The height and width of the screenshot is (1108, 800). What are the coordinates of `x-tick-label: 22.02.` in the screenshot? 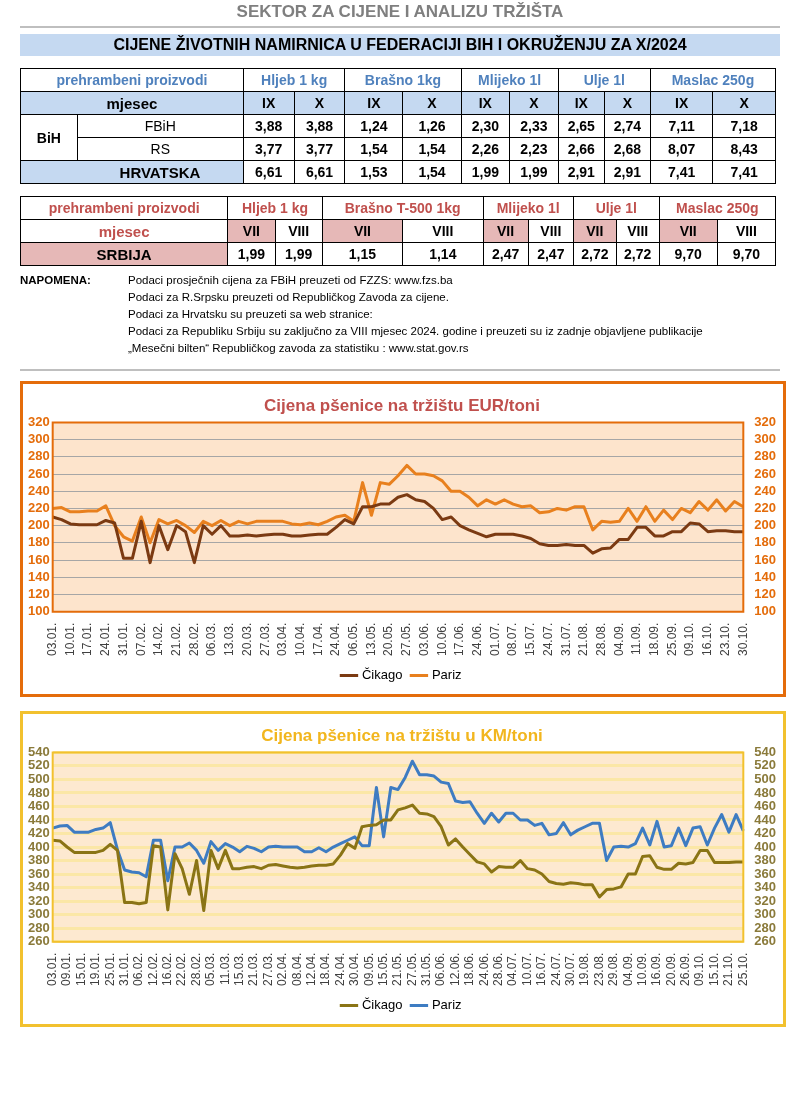 It's located at (181, 969).